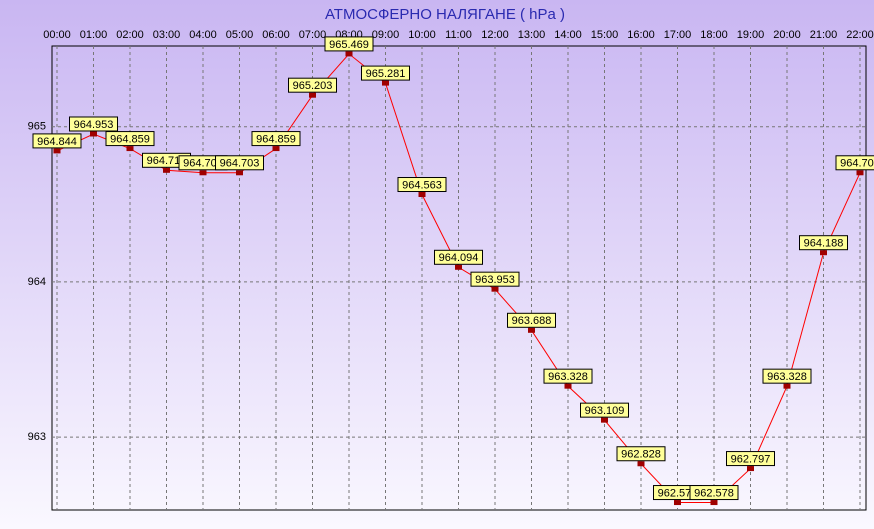 The height and width of the screenshot is (529, 874). I want to click on x-tick-label: 15:00, so click(605, 35).